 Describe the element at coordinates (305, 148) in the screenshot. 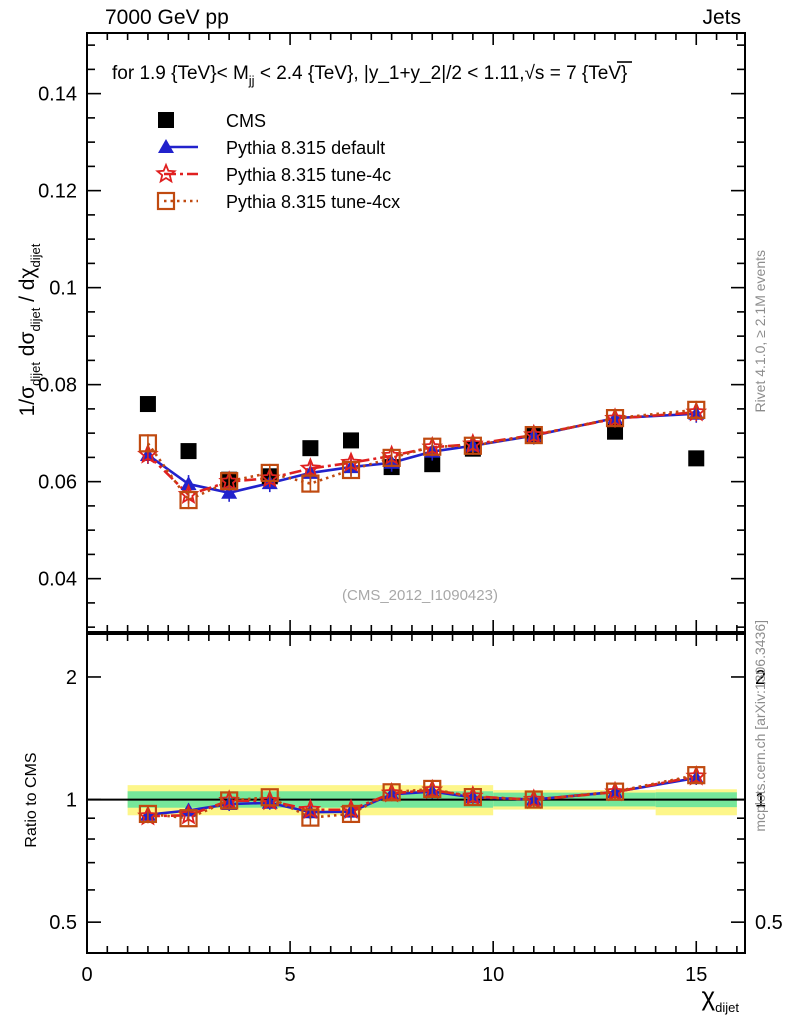

I see `legend-label: Pythia 8.315 default` at that location.